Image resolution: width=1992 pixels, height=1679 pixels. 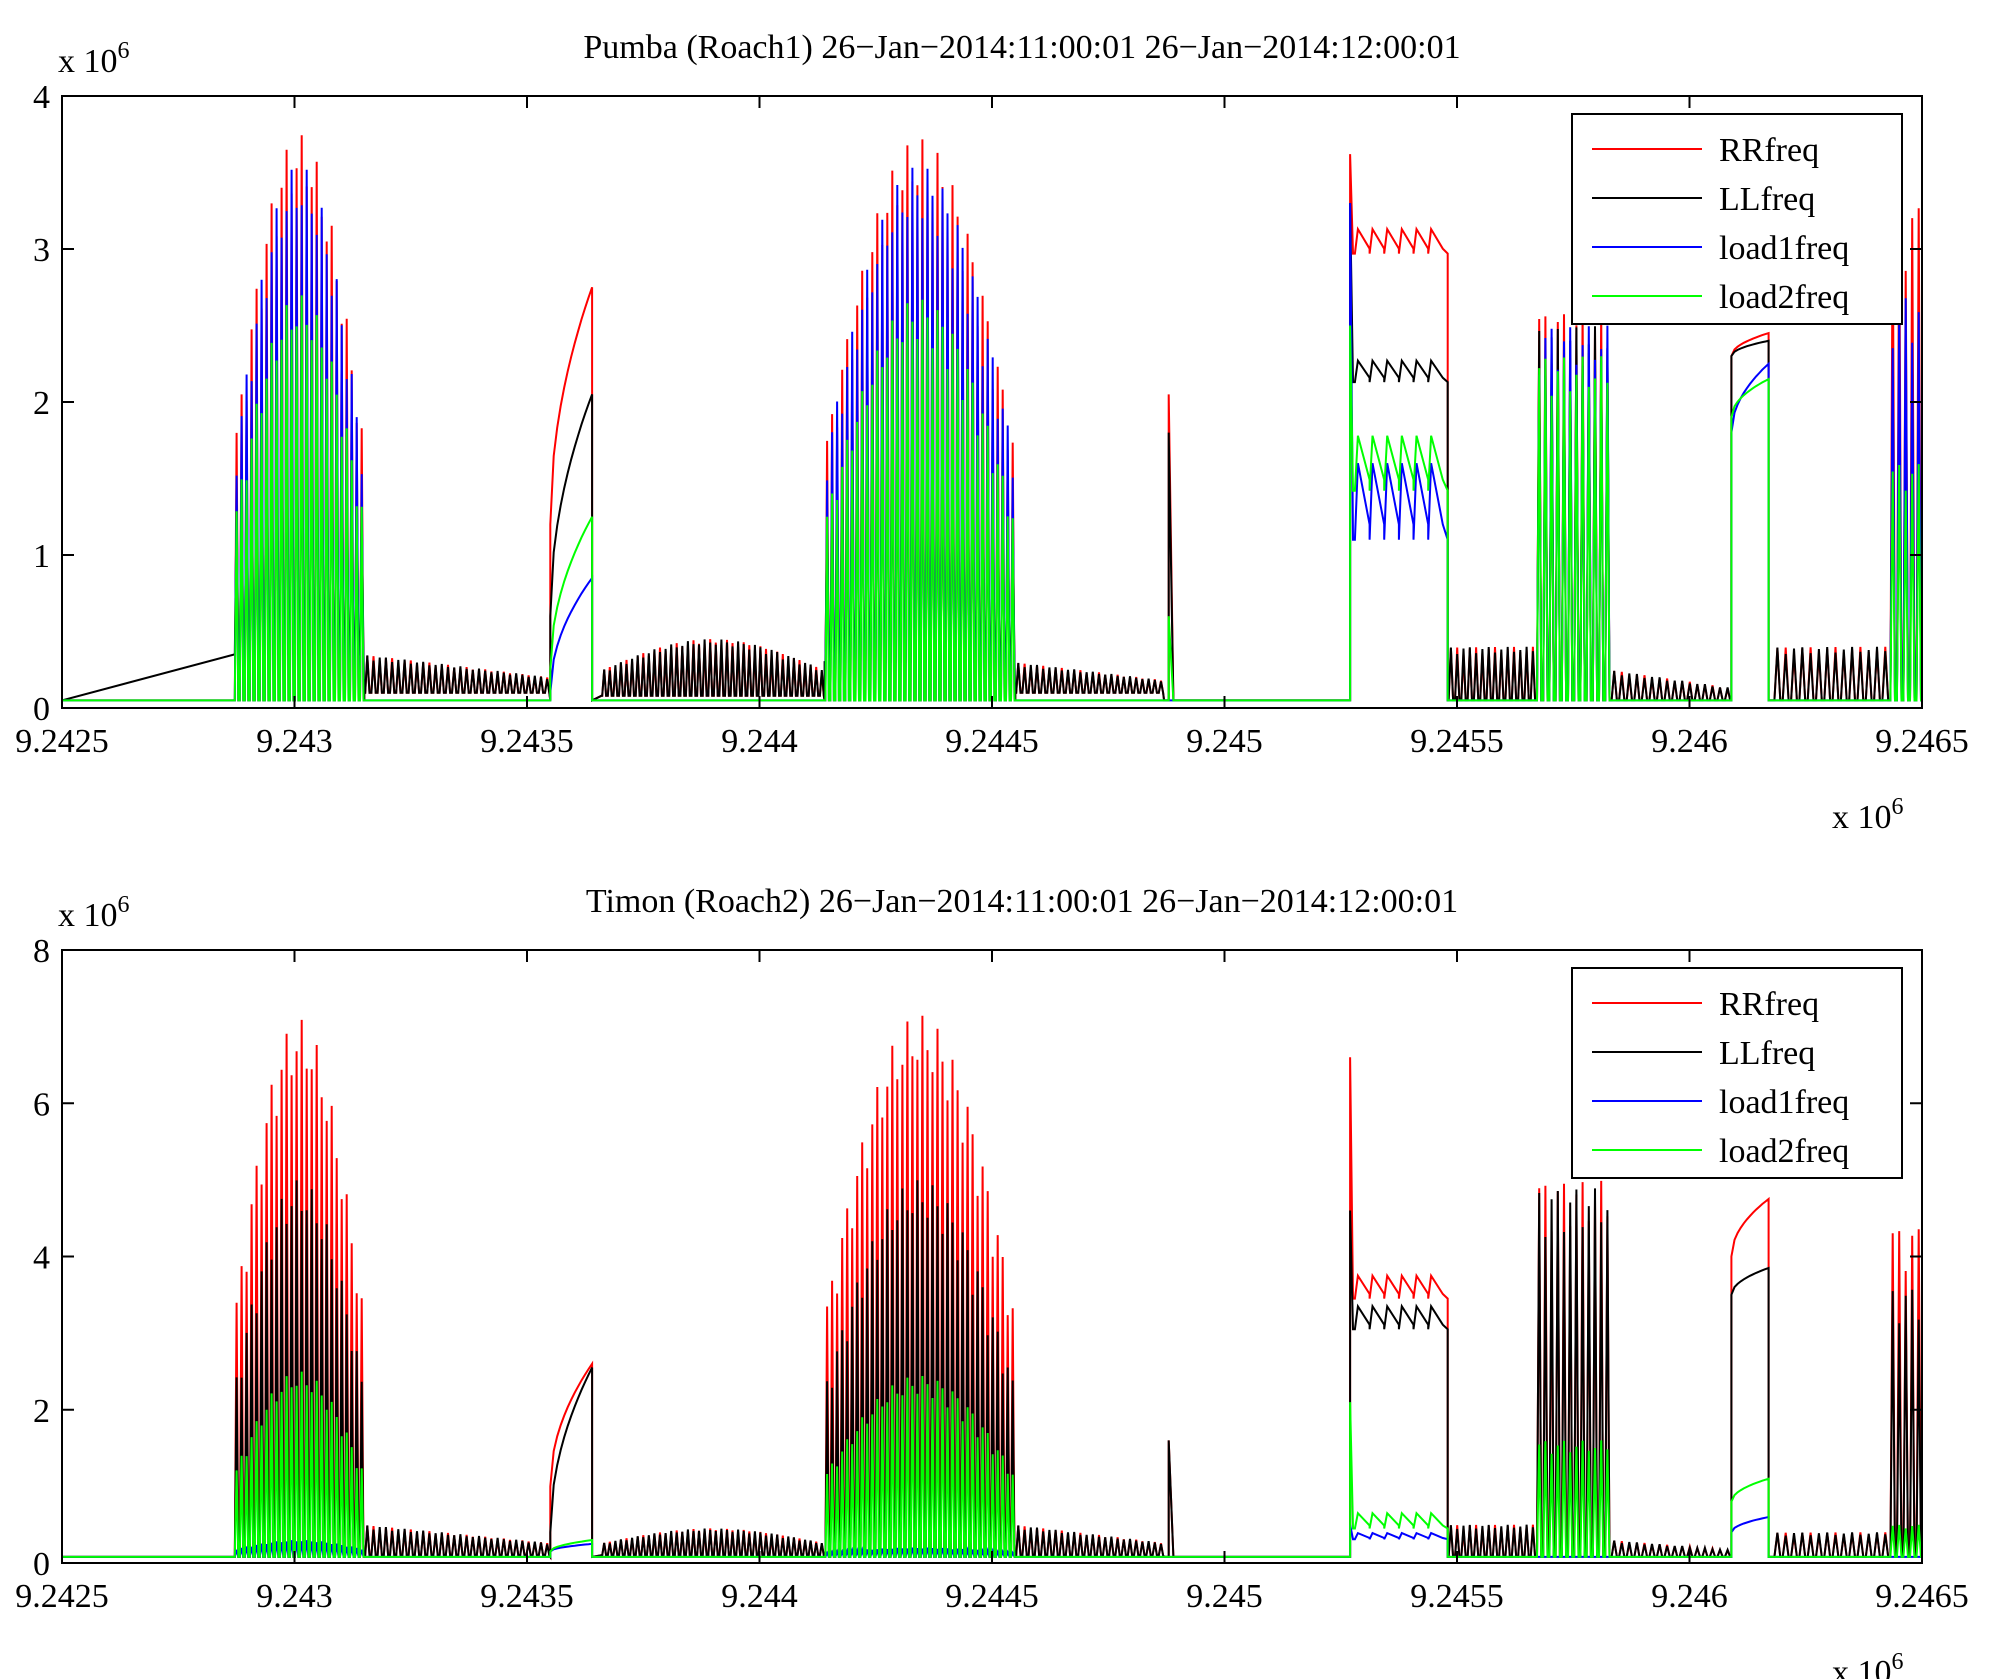 What do you see at coordinates (41, 1104) in the screenshot?
I see `y-tick-label: 6` at bounding box center [41, 1104].